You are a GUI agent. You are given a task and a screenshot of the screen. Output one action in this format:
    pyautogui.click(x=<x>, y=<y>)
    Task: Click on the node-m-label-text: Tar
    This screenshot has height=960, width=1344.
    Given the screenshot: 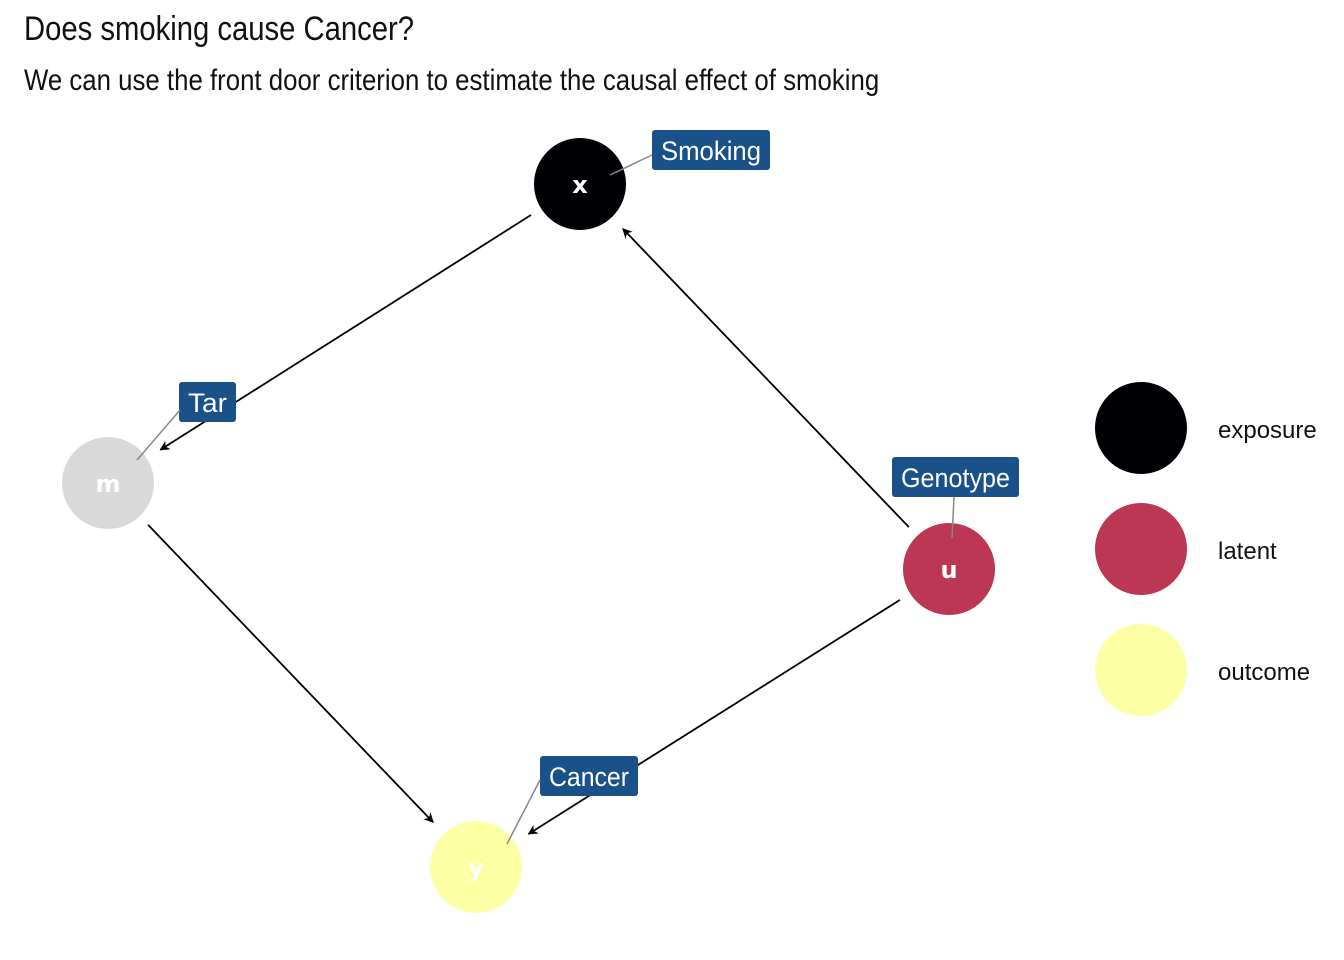 What is the action you would take?
    pyautogui.click(x=207, y=403)
    